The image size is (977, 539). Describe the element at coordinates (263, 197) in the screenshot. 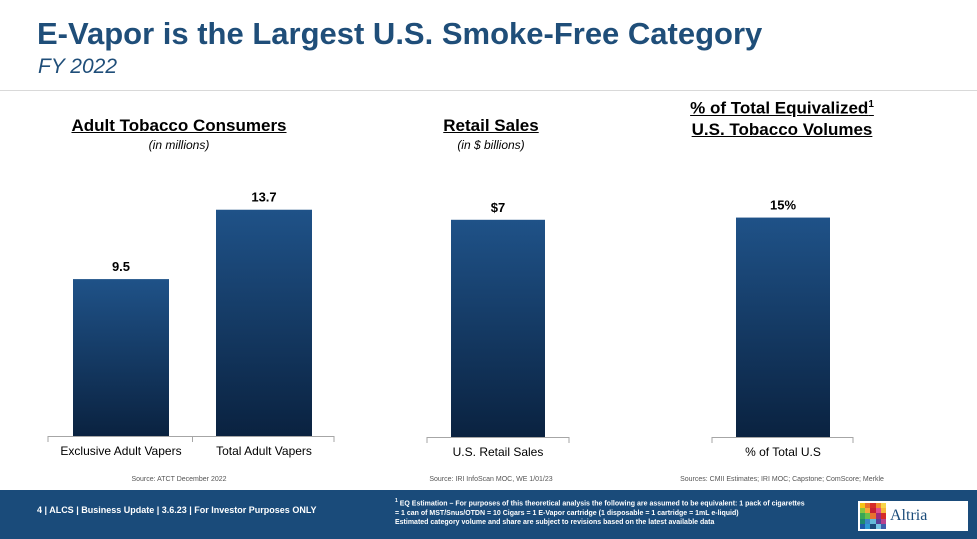

I see `data-label: 13.7` at that location.